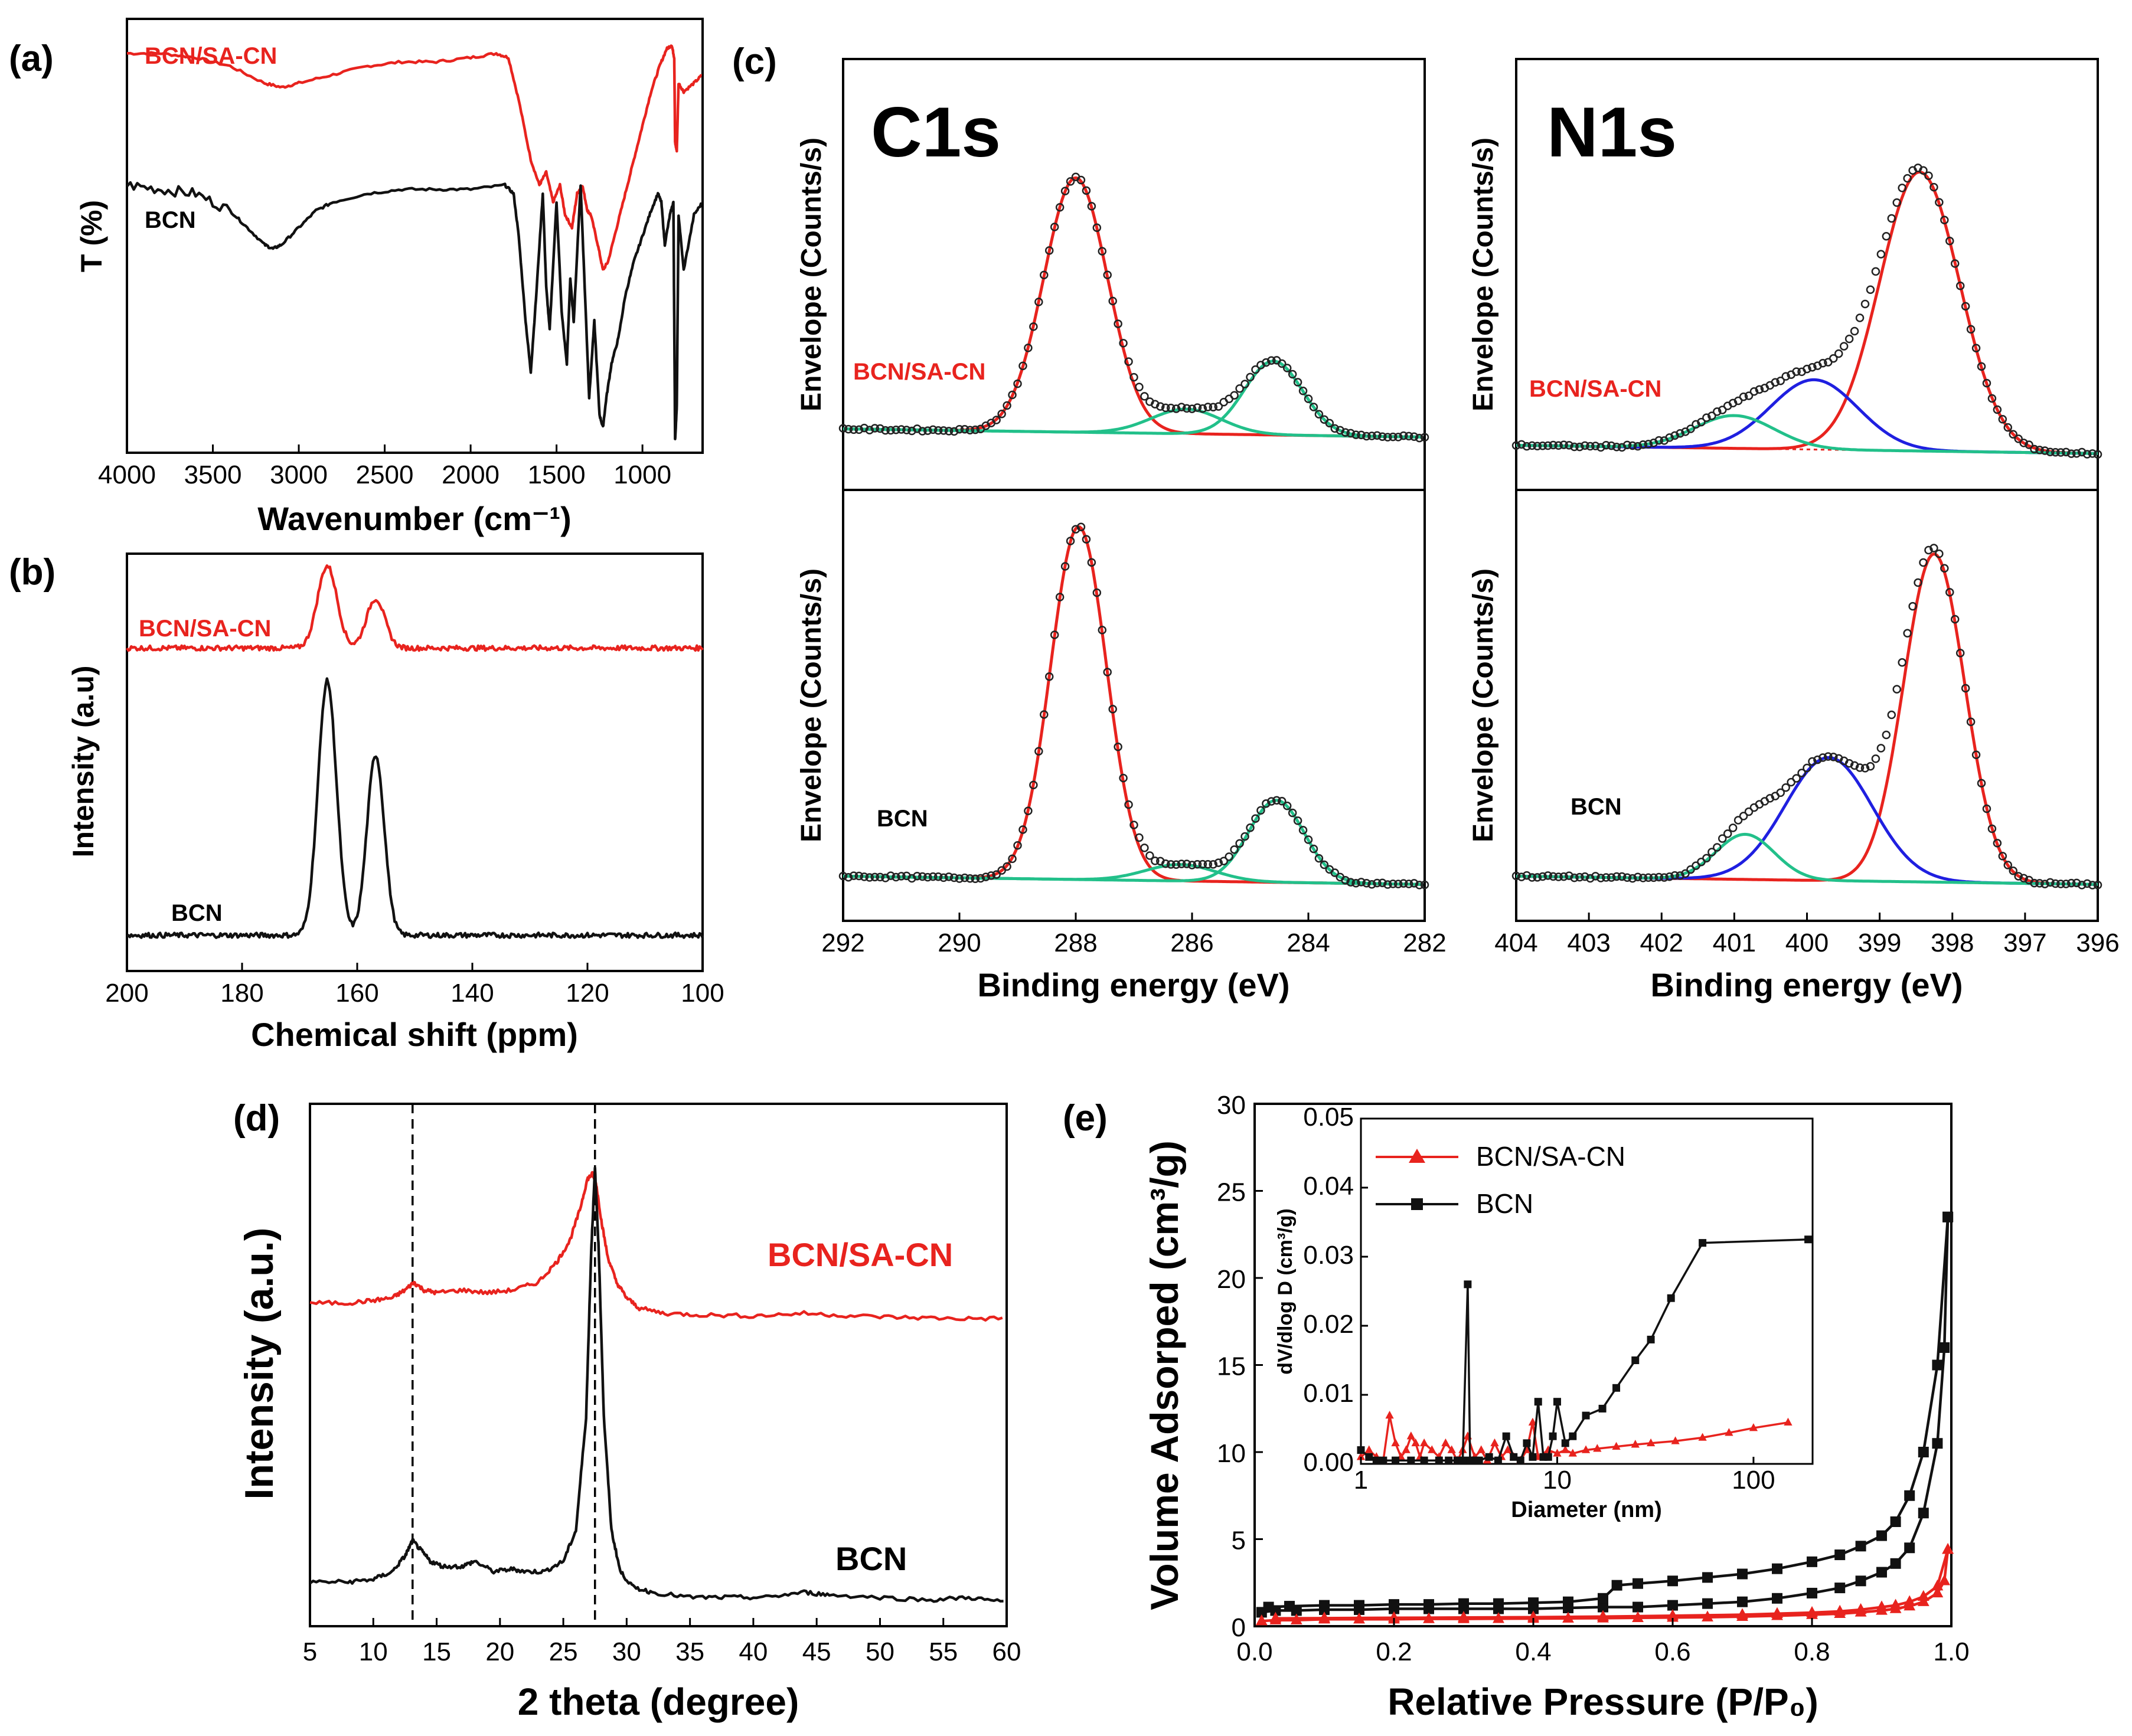  I want to click on legend-marker-bcn, so click(1417, 1204).